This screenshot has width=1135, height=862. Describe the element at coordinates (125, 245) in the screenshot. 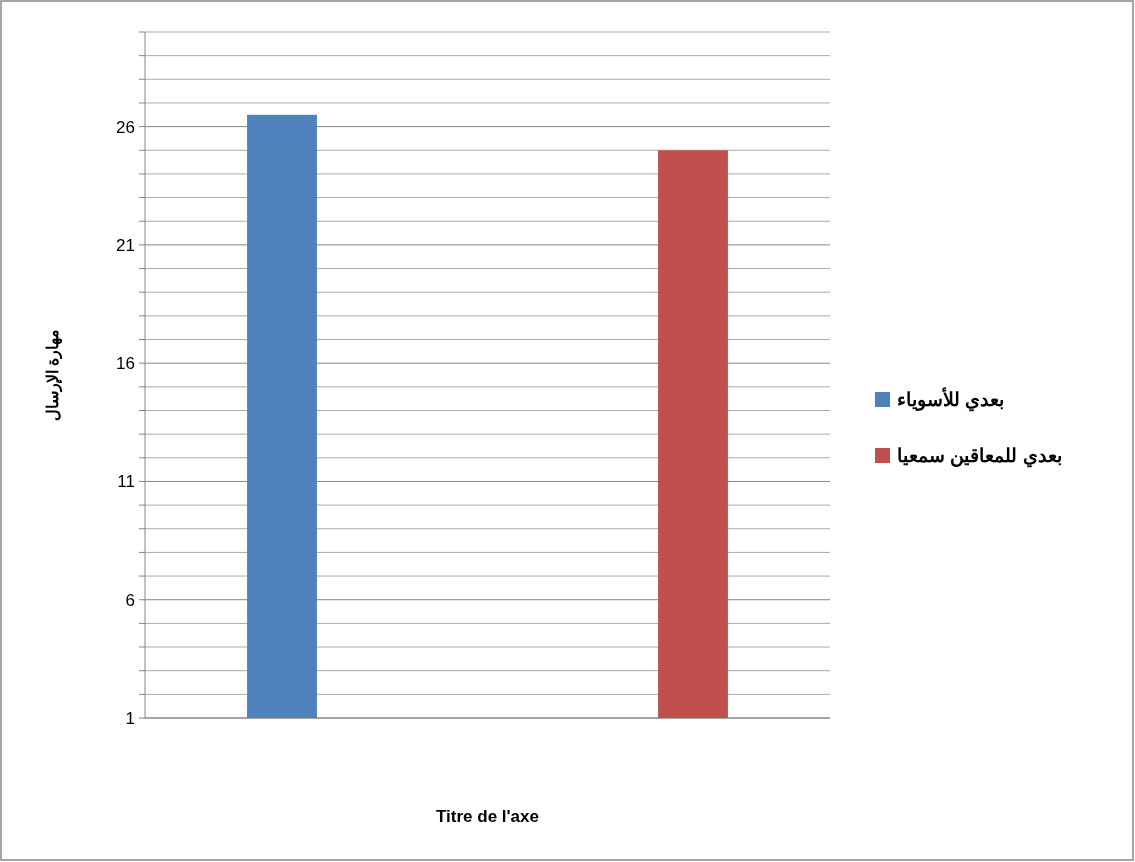

I see `y-tick-label: 21` at that location.